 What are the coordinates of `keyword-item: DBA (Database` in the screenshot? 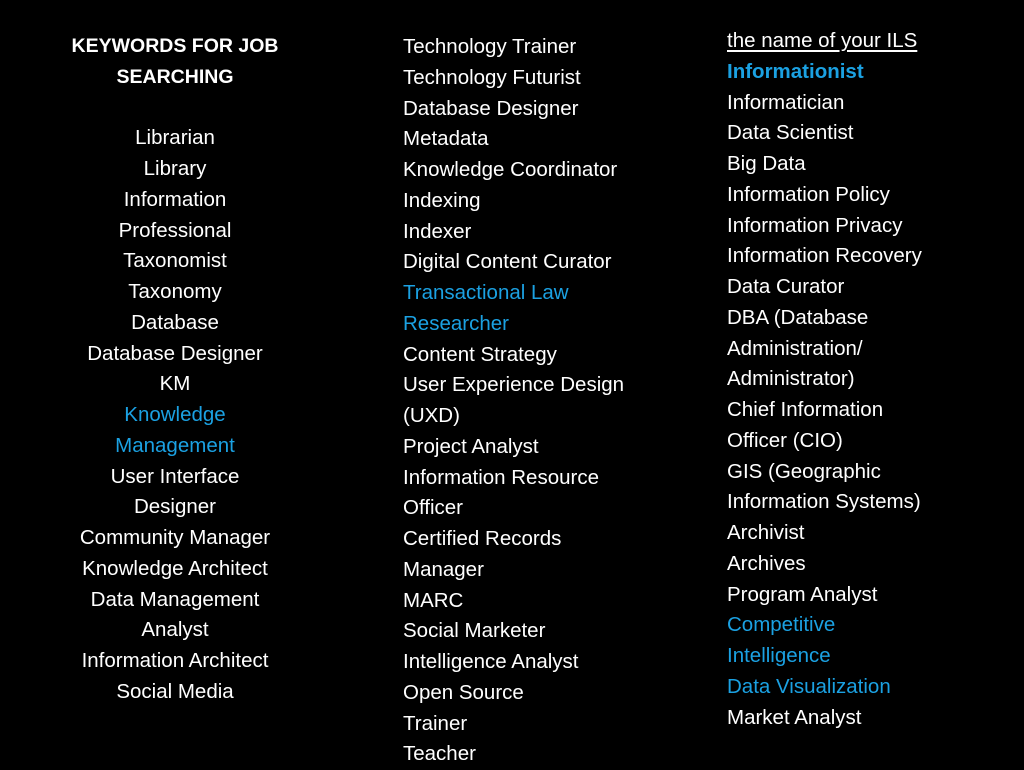 It's located at (798, 317).